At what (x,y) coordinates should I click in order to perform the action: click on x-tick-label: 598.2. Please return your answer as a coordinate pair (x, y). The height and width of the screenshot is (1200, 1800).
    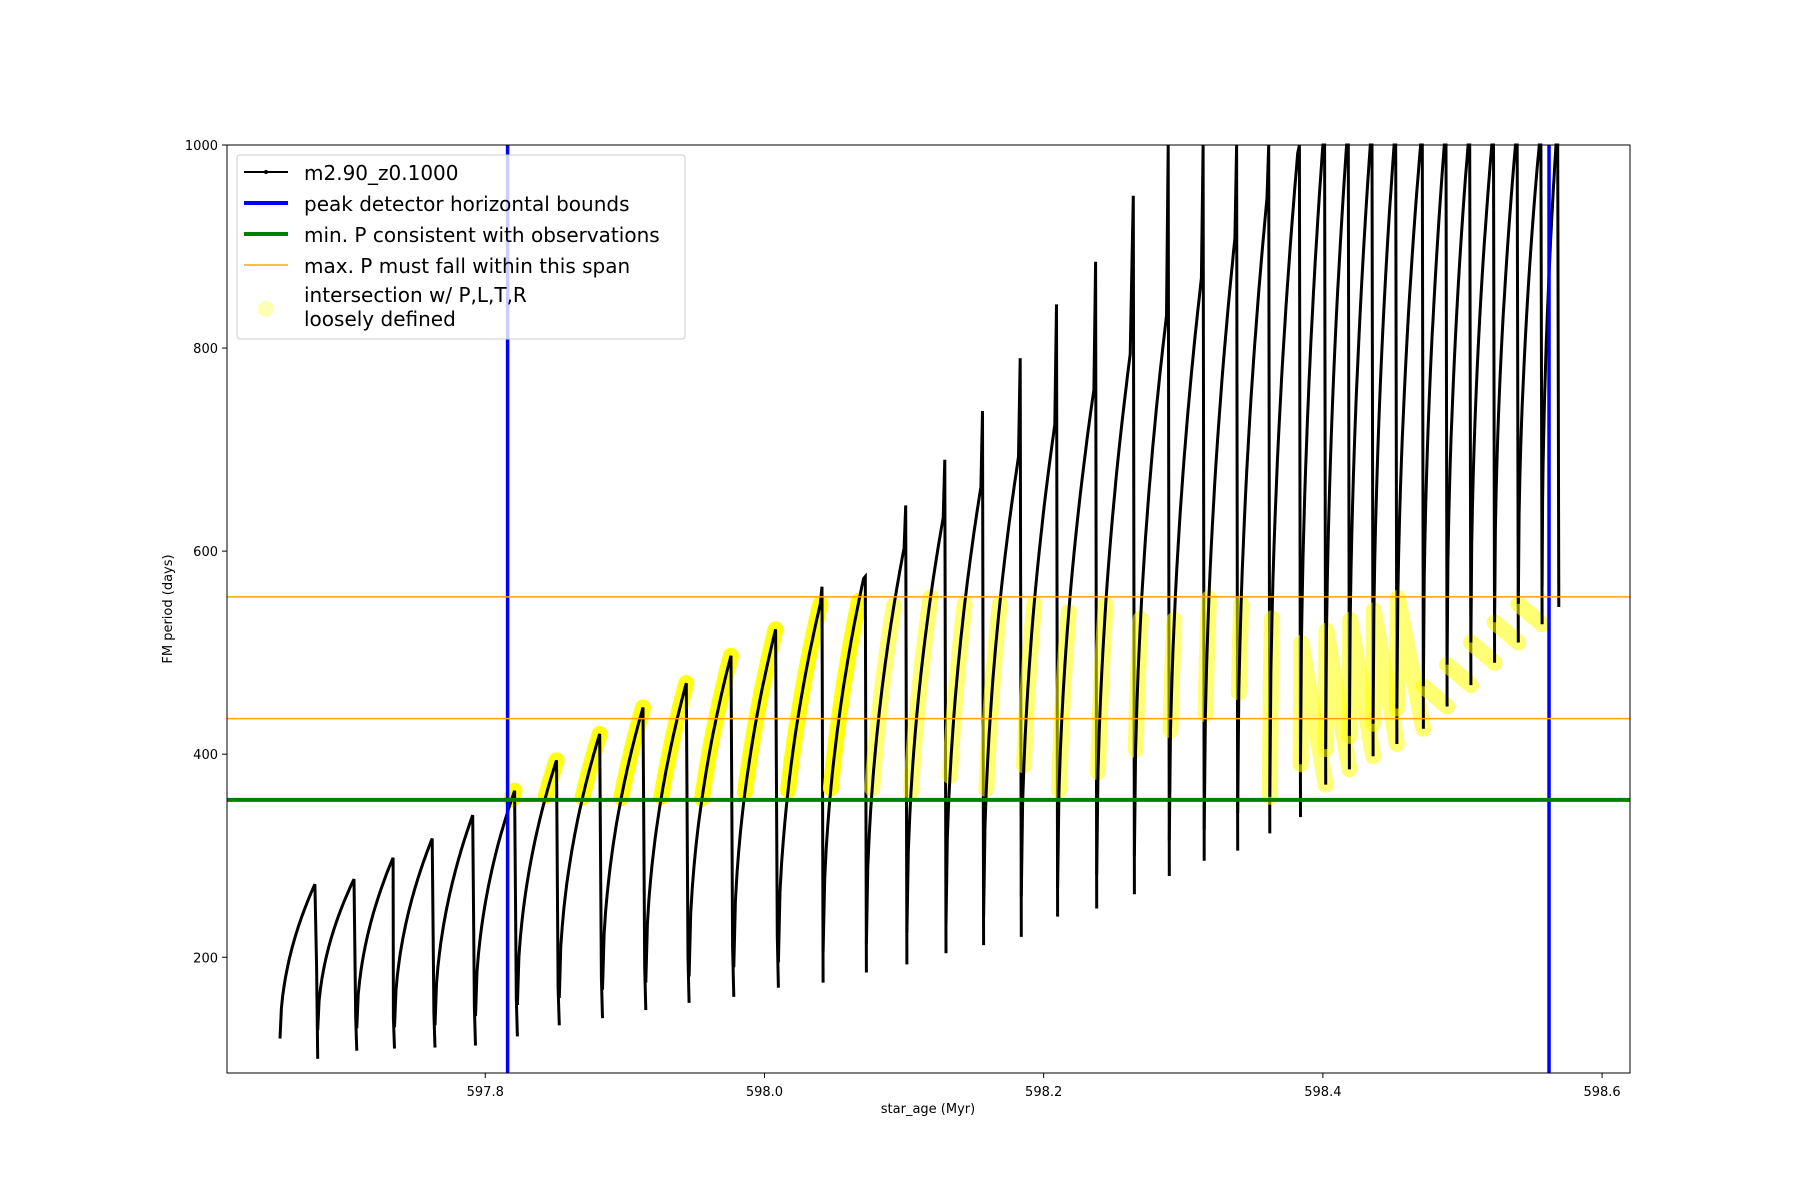
    Looking at the image, I should click on (1043, 1092).